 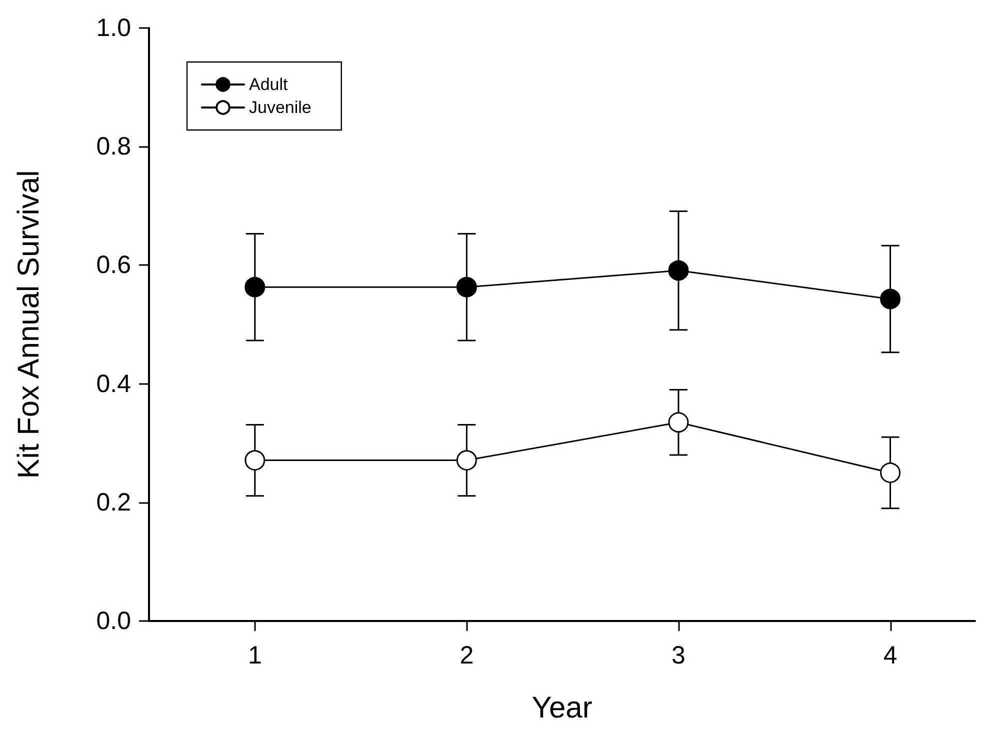 What do you see at coordinates (255, 656) in the screenshot?
I see `x-tick-label: 1` at bounding box center [255, 656].